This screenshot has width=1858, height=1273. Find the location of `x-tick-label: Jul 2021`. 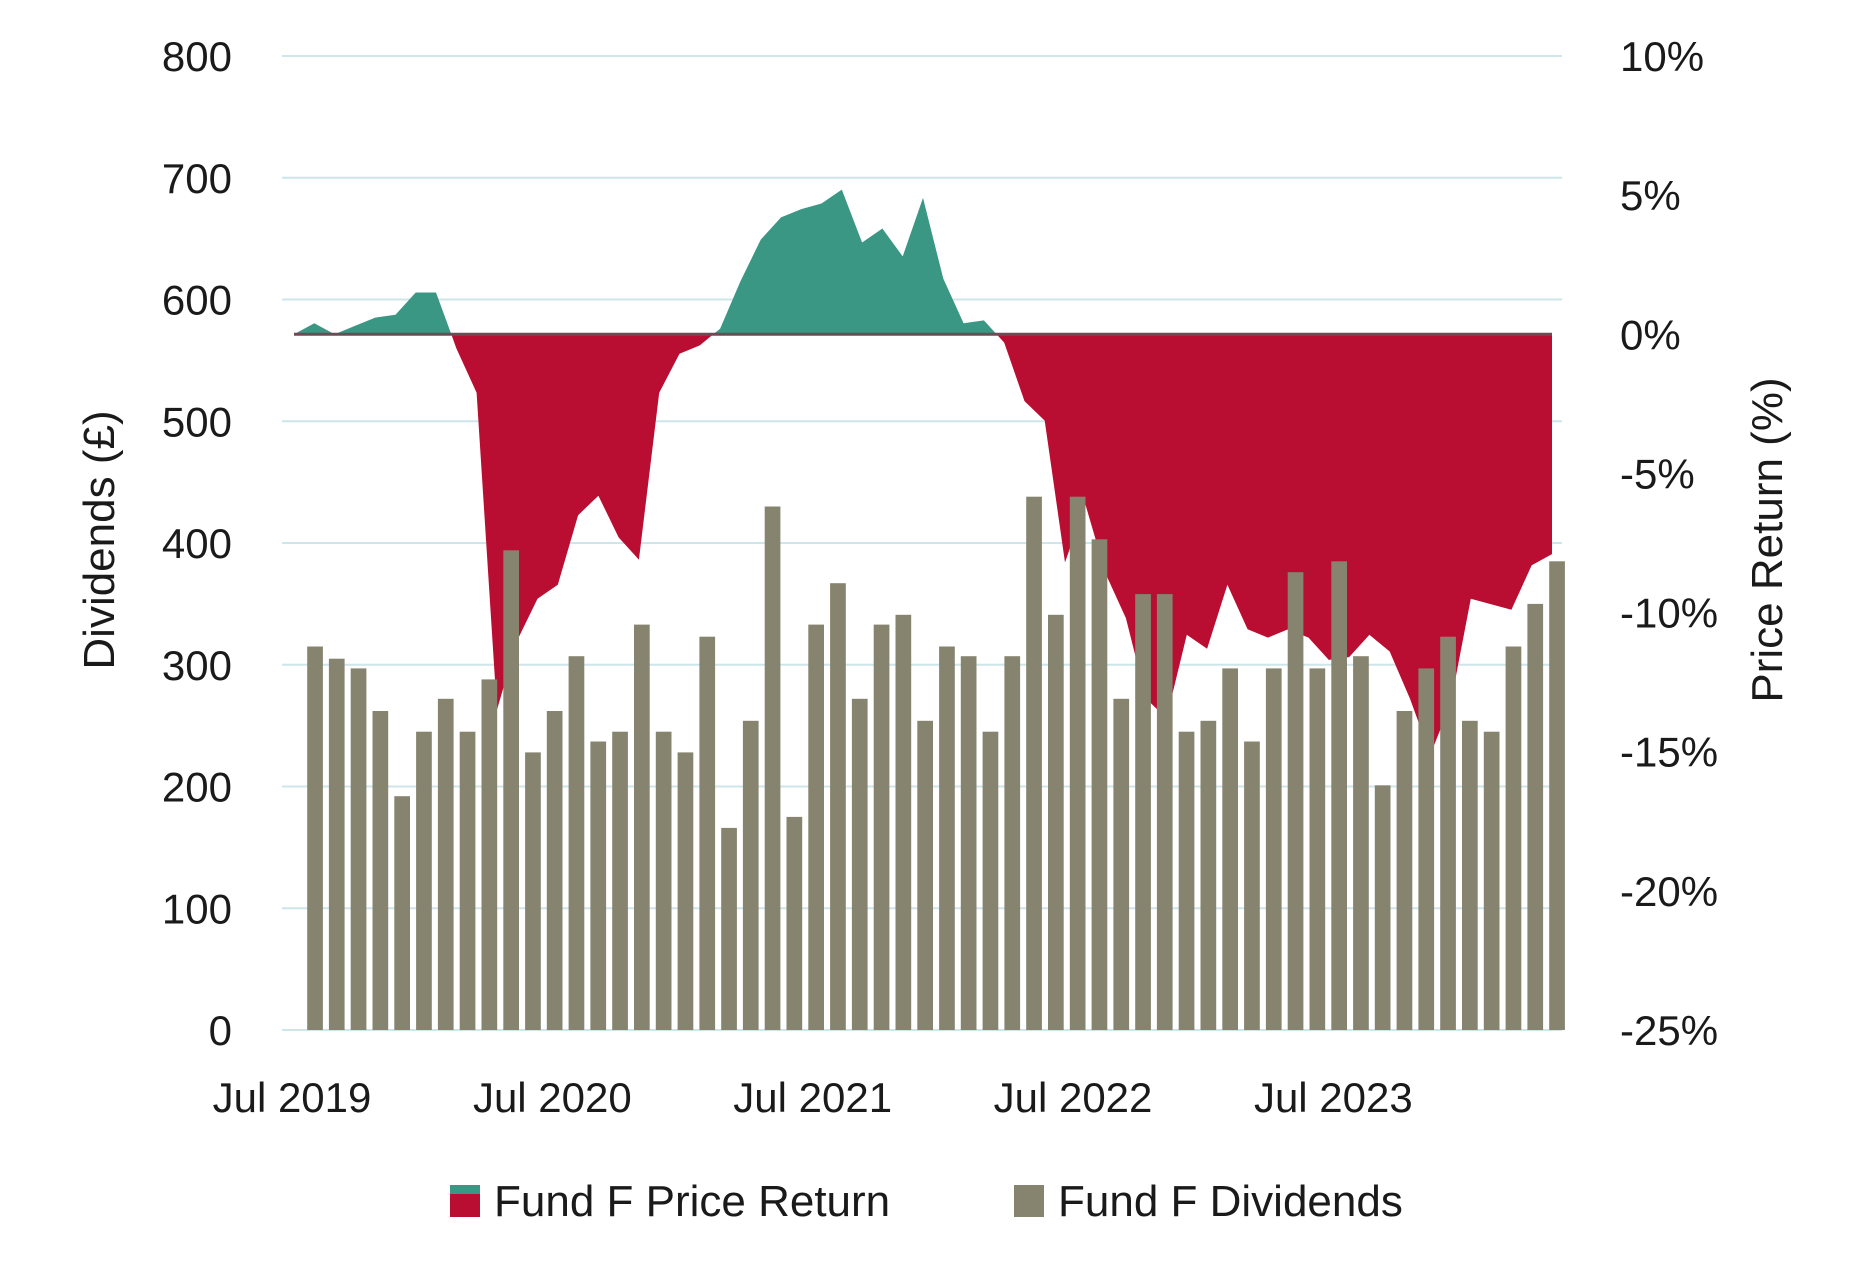

x-tick-label: Jul 2021 is located at coordinates (812, 1097).